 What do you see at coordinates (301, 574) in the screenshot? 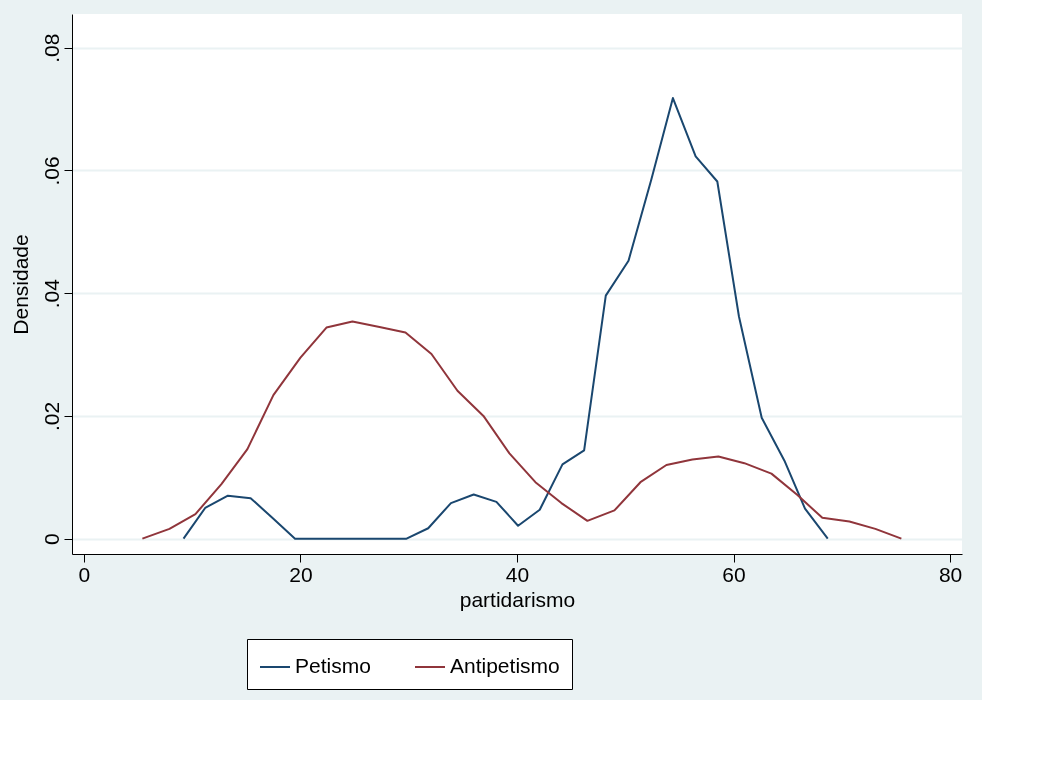
I see `x-tick-label: 20` at bounding box center [301, 574].